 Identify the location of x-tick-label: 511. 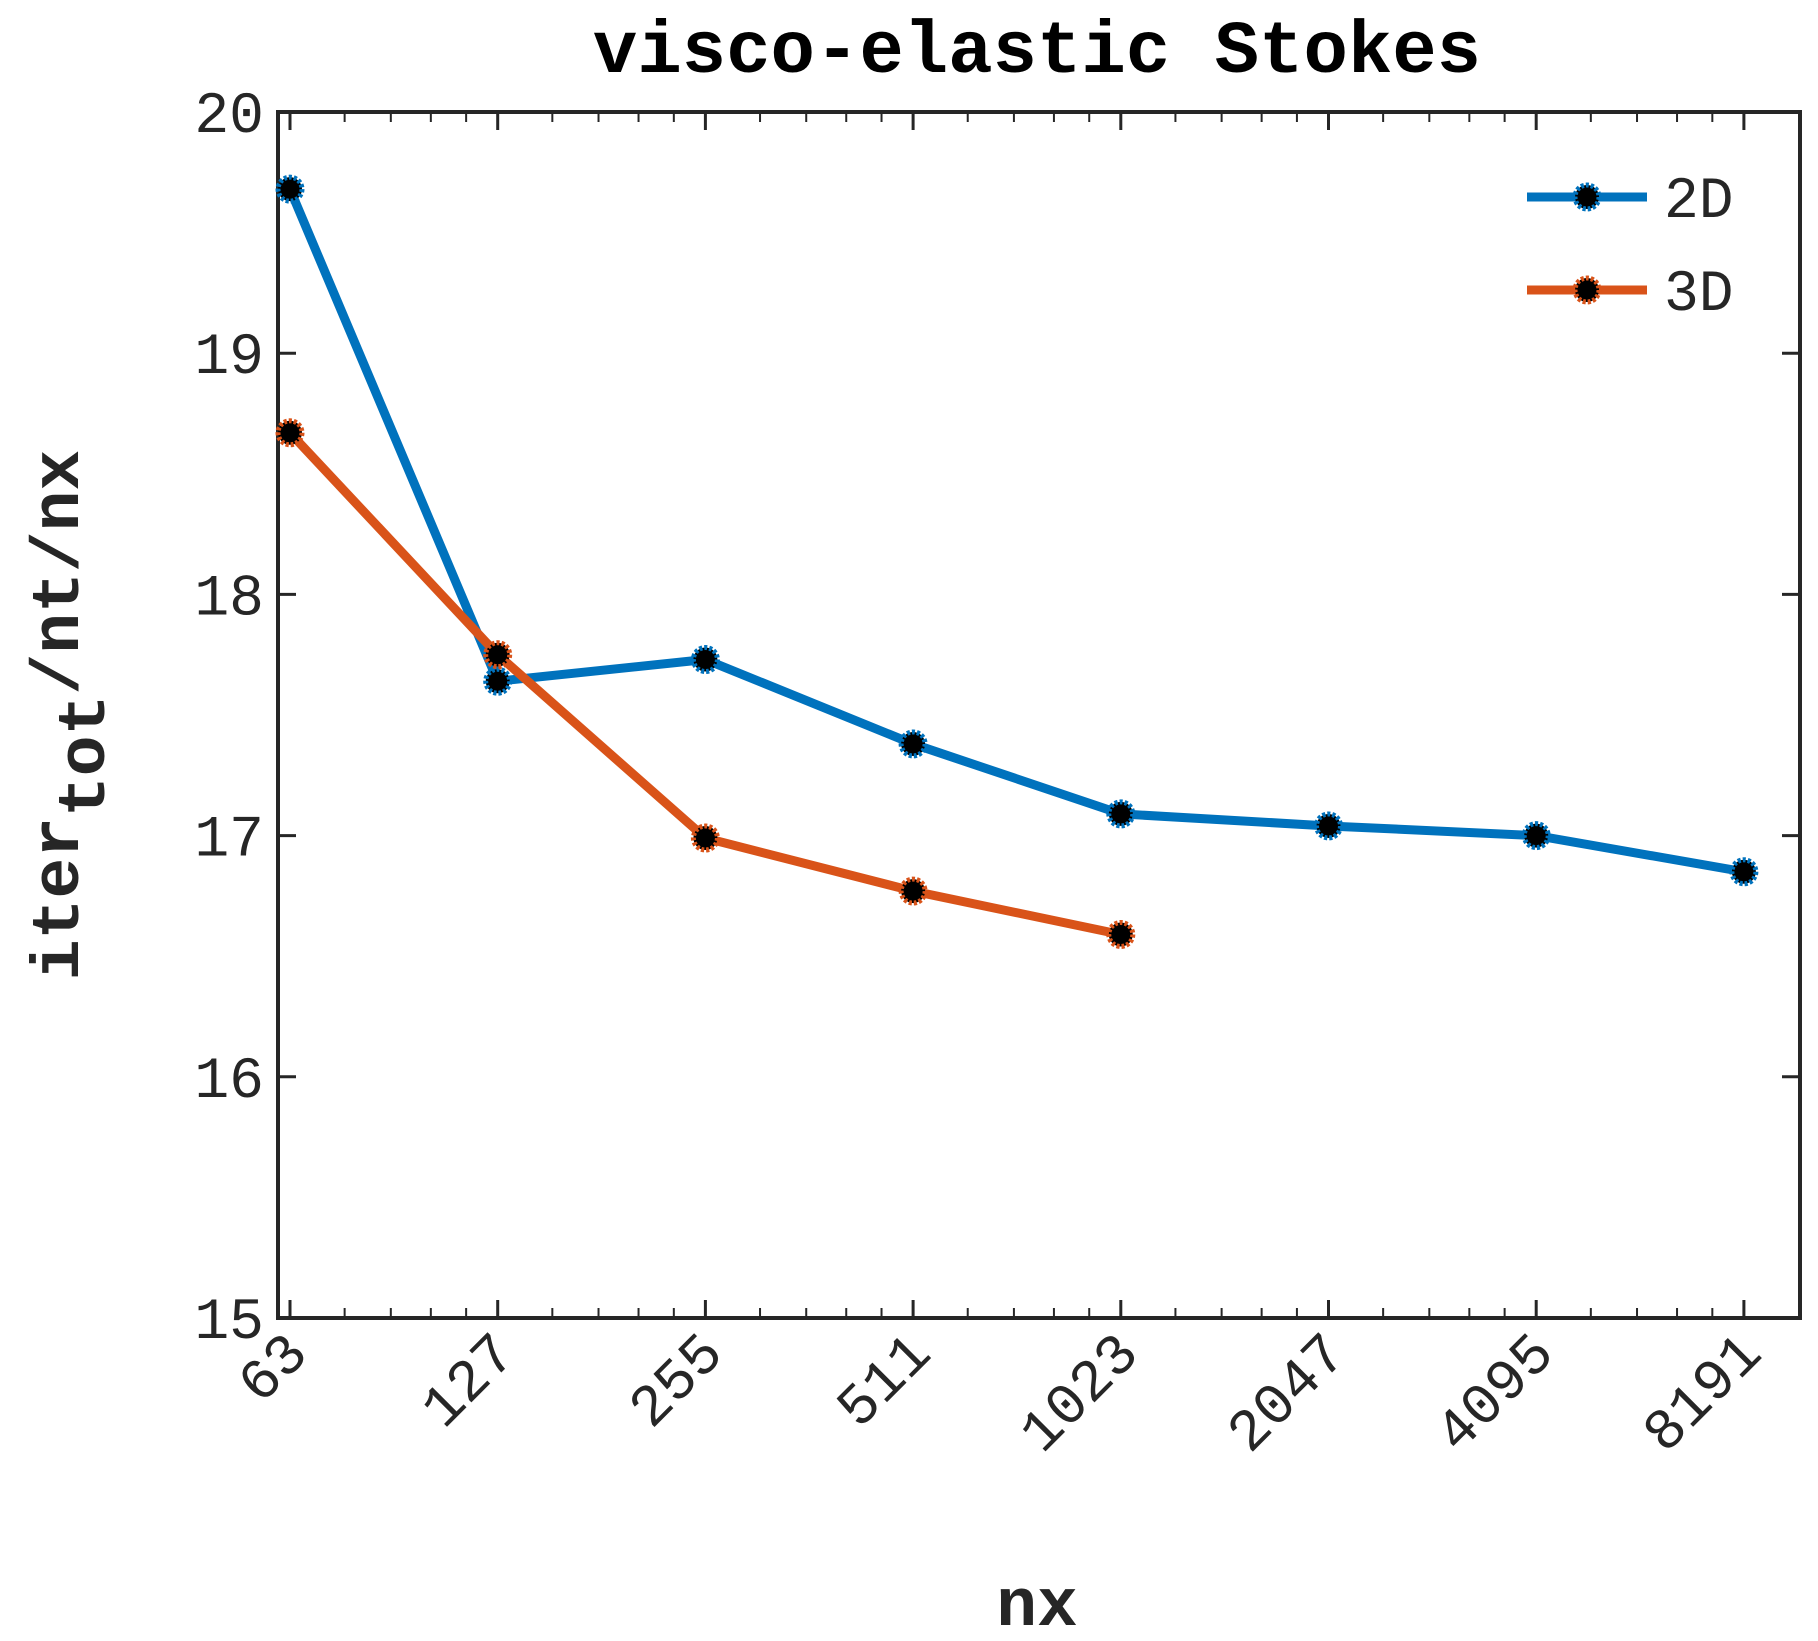
(886, 1383).